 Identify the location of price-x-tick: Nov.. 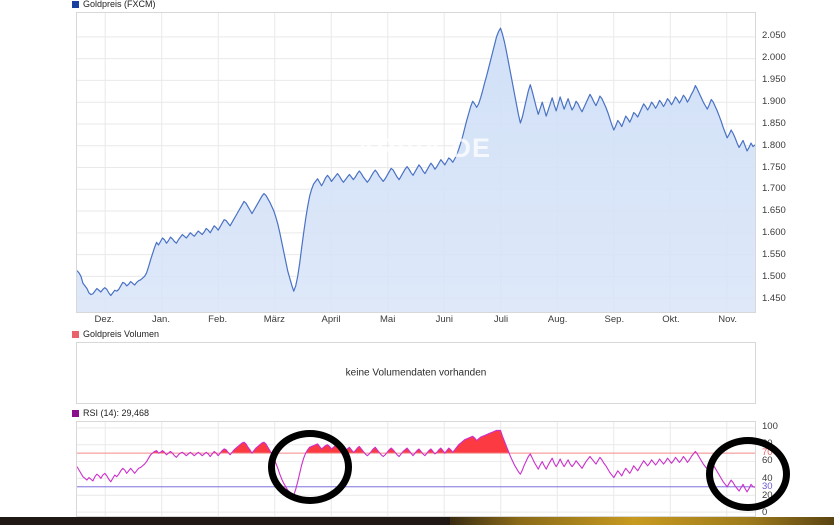
(728, 319).